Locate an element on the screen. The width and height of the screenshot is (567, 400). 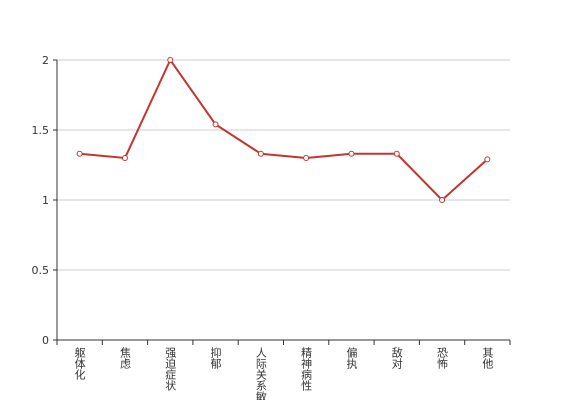
x-tick-label: 抑郁 is located at coordinates (215, 357).